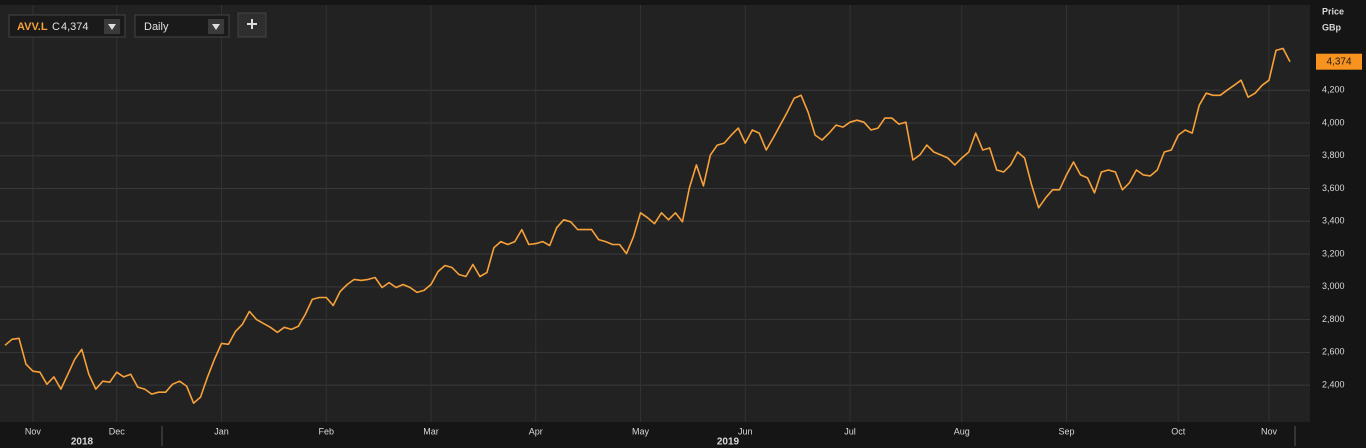 This screenshot has width=1366, height=448. I want to click on last-value-box, so click(1339, 61).